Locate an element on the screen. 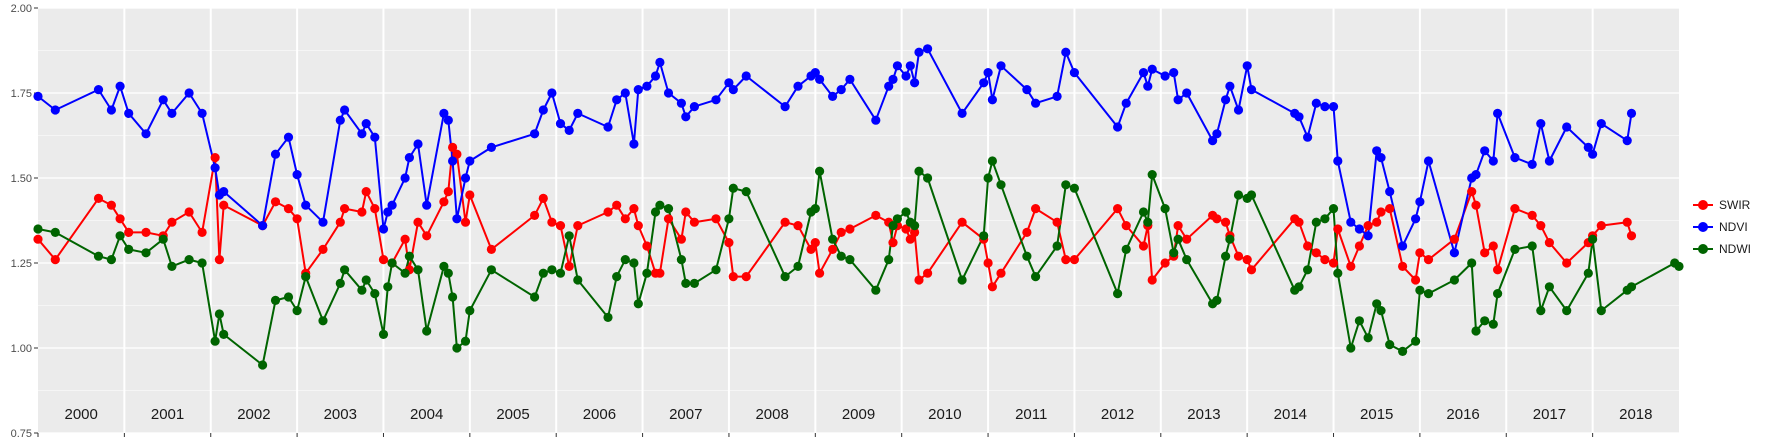 This screenshot has height=442, width=1773. year-label: 2009 is located at coordinates (858, 414).